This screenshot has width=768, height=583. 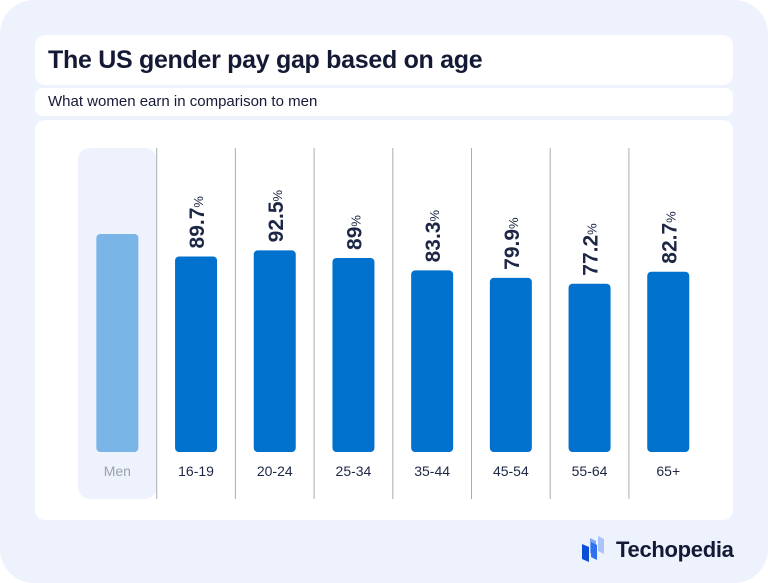 I want to click on bar-65+, so click(x=668, y=361).